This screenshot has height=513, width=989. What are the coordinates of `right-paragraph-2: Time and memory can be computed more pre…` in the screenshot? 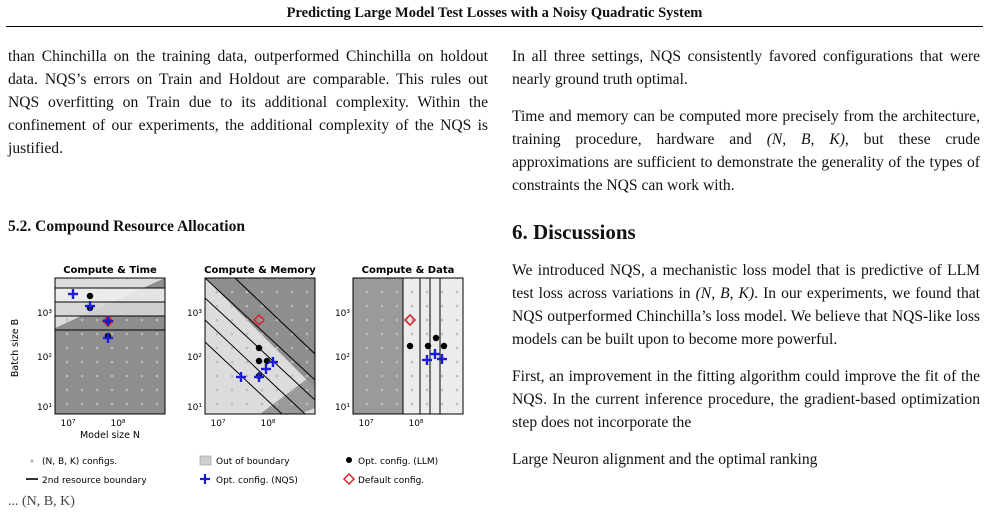 It's located at (746, 151).